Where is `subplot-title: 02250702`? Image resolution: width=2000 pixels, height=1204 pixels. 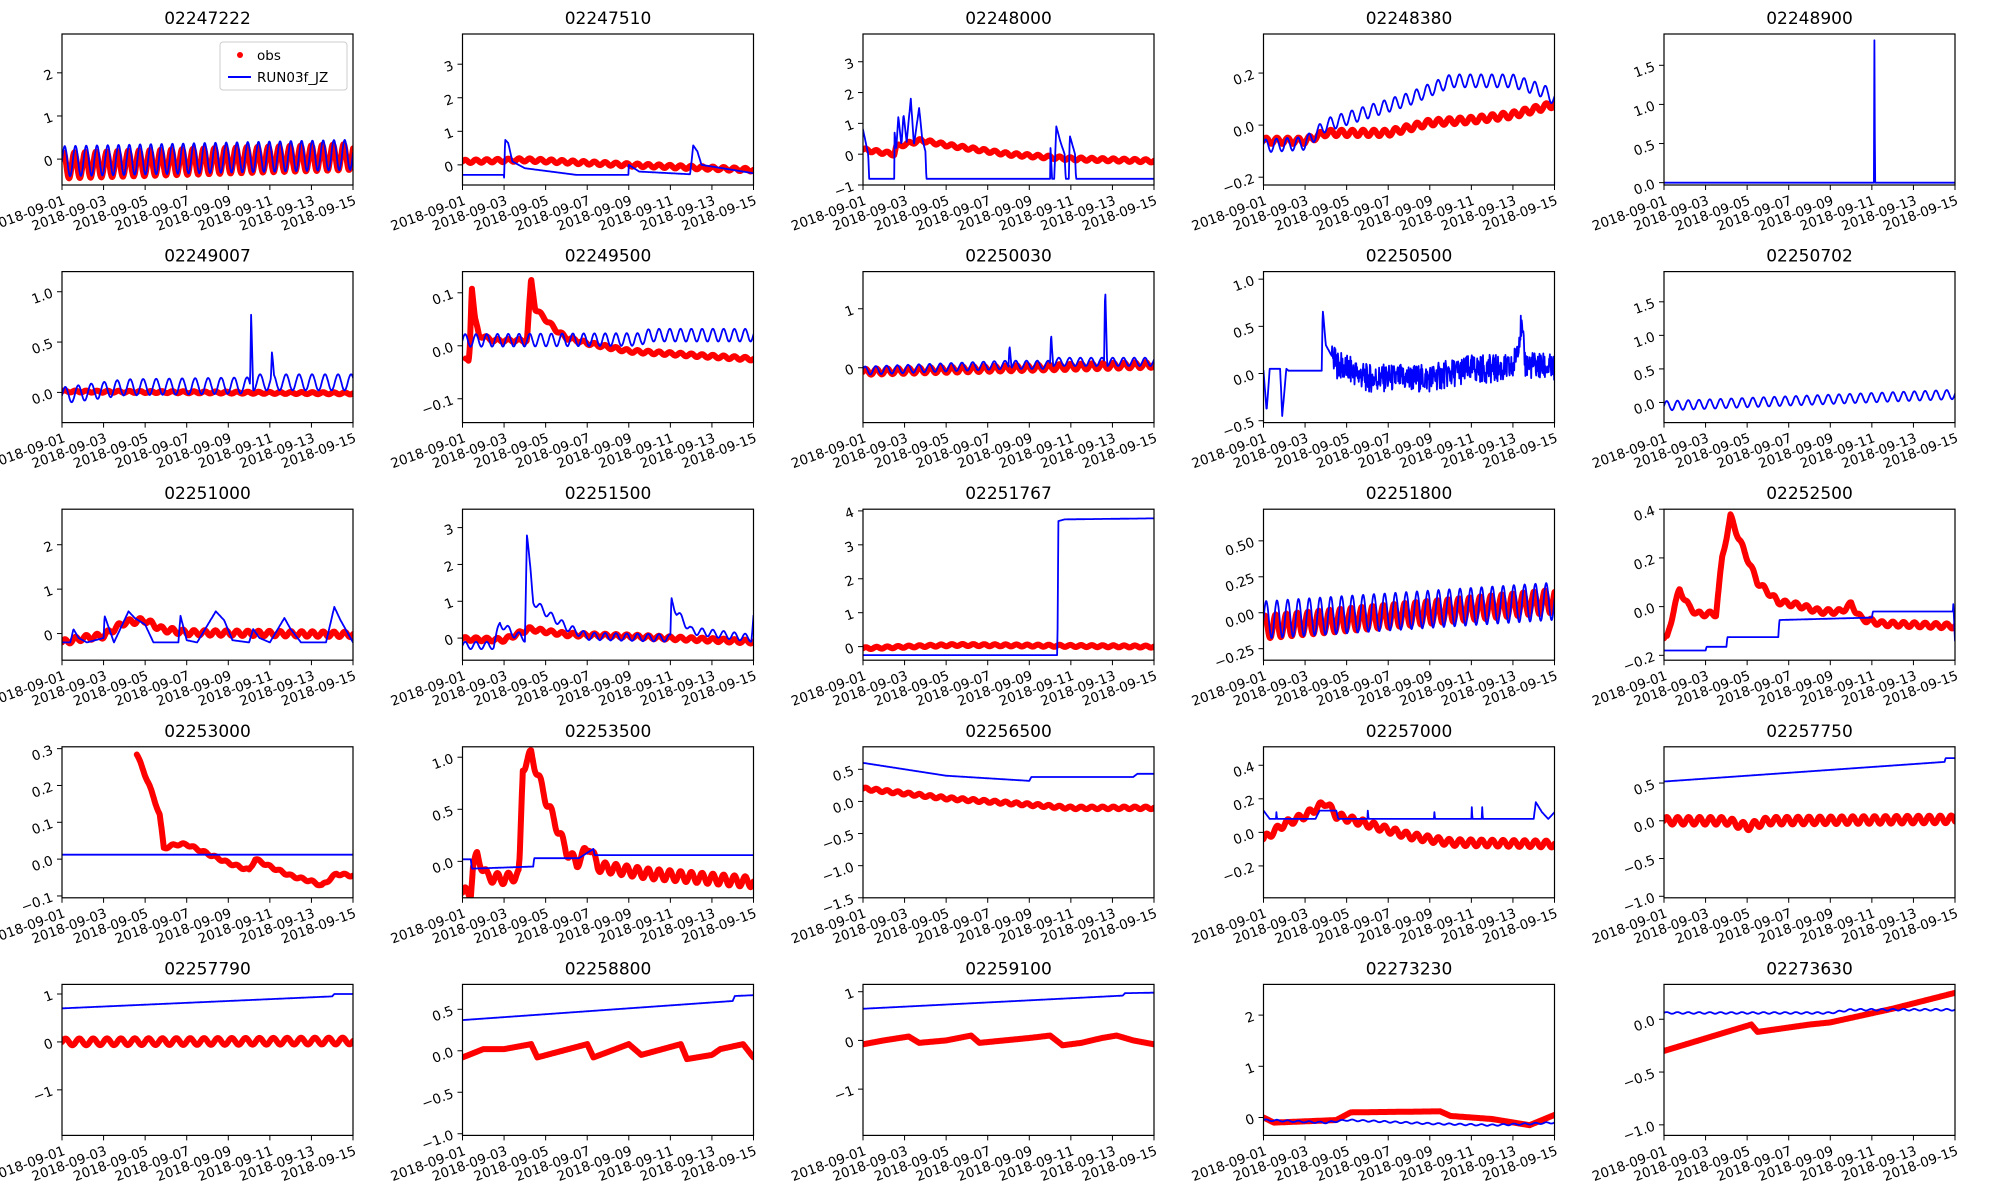 subplot-title: 02250702 is located at coordinates (1809, 257).